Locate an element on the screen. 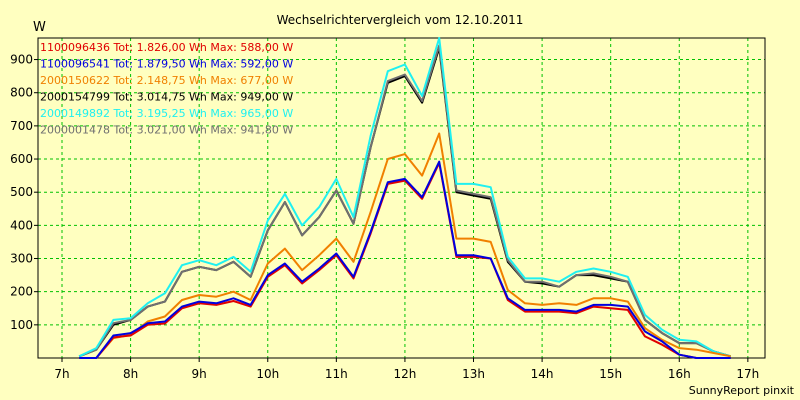 The height and width of the screenshot is (400, 800). x-tick-label: 12h is located at coordinates (404, 374).